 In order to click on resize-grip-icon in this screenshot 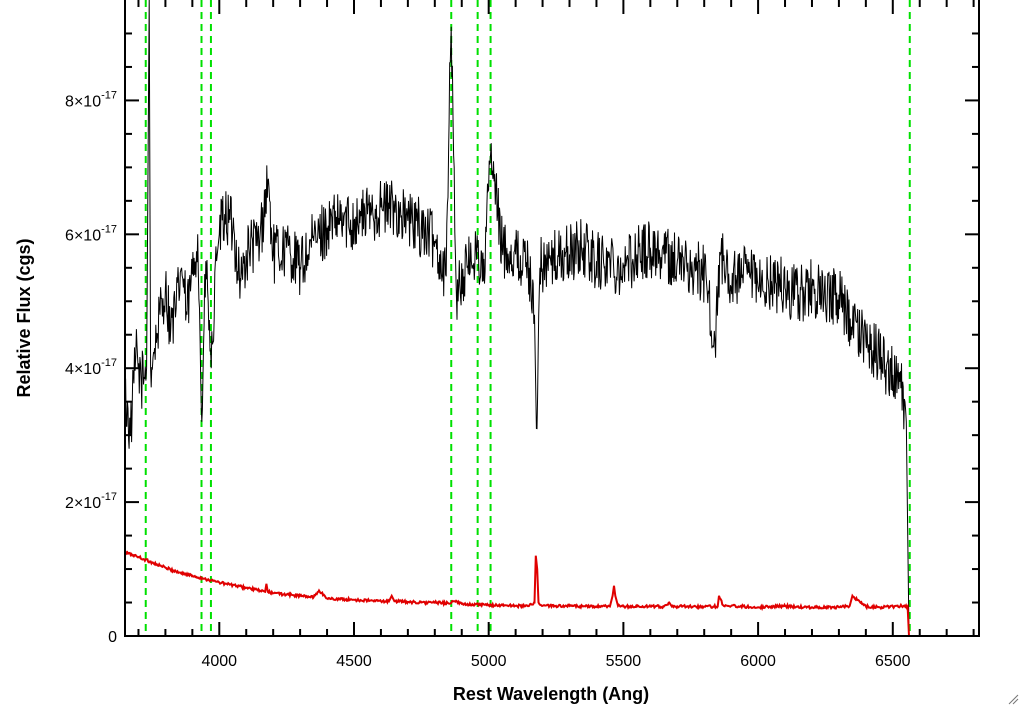, I will do `click(1013, 699)`.